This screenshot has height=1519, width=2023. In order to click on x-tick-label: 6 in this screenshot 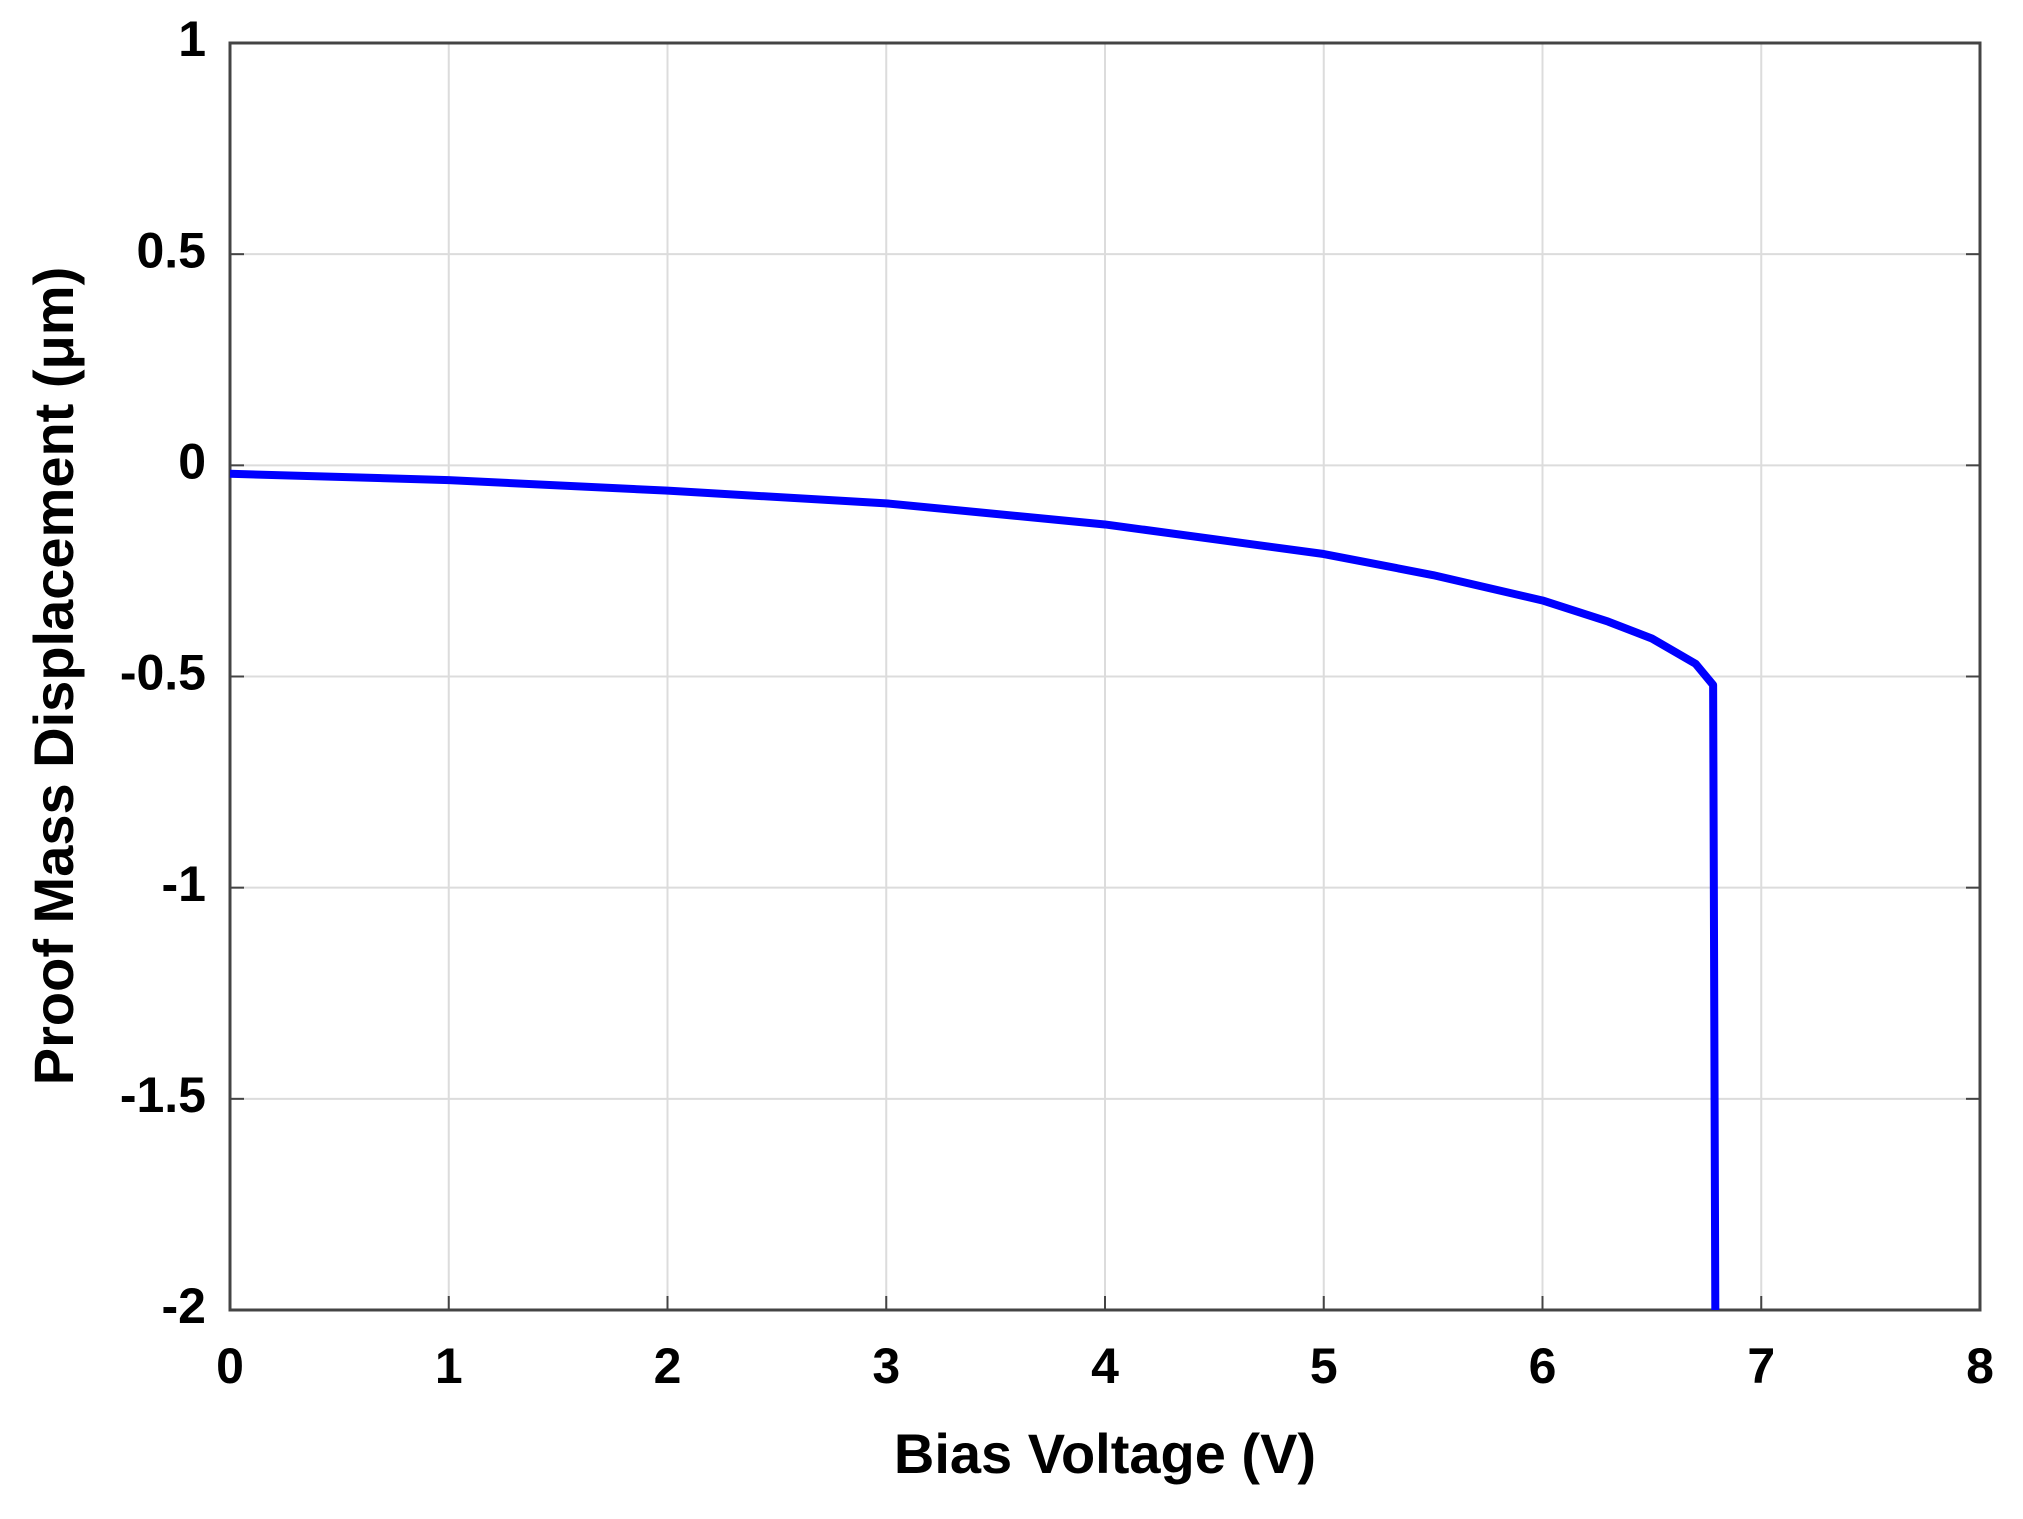, I will do `click(1543, 1366)`.